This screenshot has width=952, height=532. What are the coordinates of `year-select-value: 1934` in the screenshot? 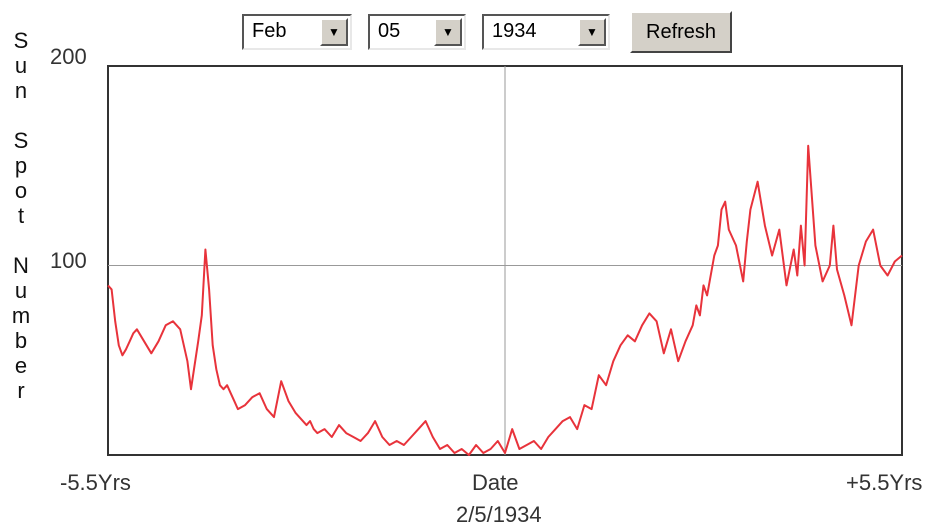 It's located at (514, 31).